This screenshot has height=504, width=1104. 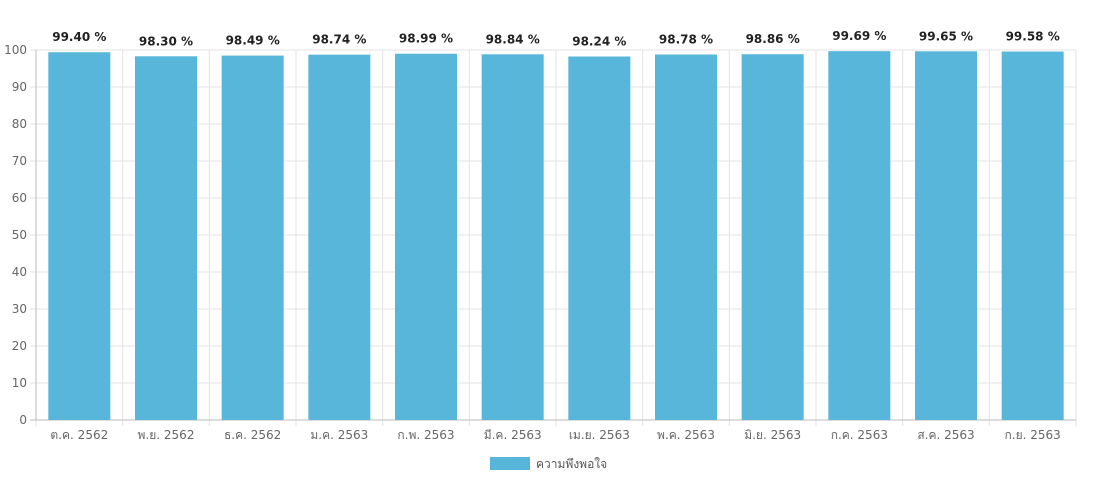 I want to click on data-label: 99.69 %, so click(x=859, y=36).